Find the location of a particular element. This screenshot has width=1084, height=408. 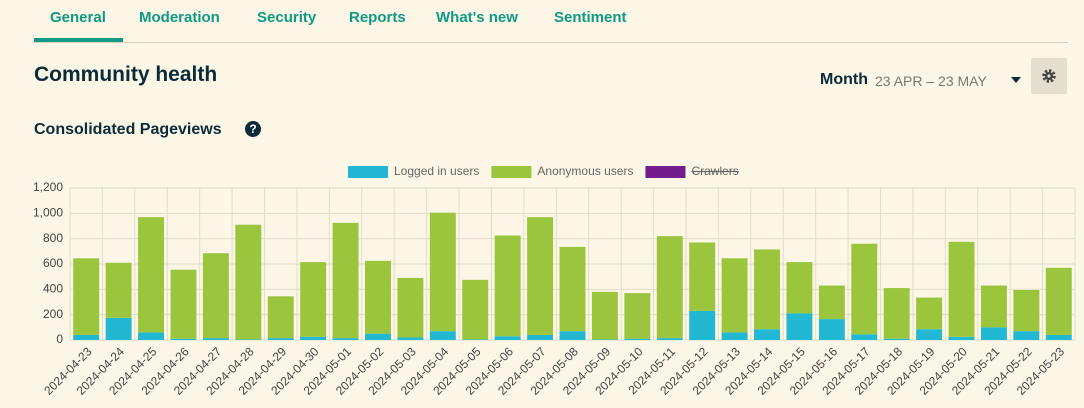

legend-item: Crawlers is located at coordinates (692, 171).